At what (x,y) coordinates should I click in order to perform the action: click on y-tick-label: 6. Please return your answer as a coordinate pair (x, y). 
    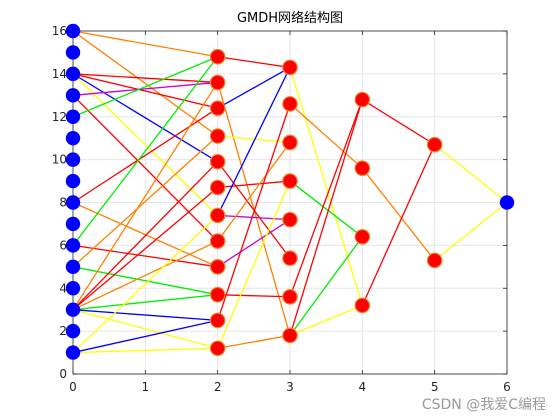
    Looking at the image, I should click on (63, 245).